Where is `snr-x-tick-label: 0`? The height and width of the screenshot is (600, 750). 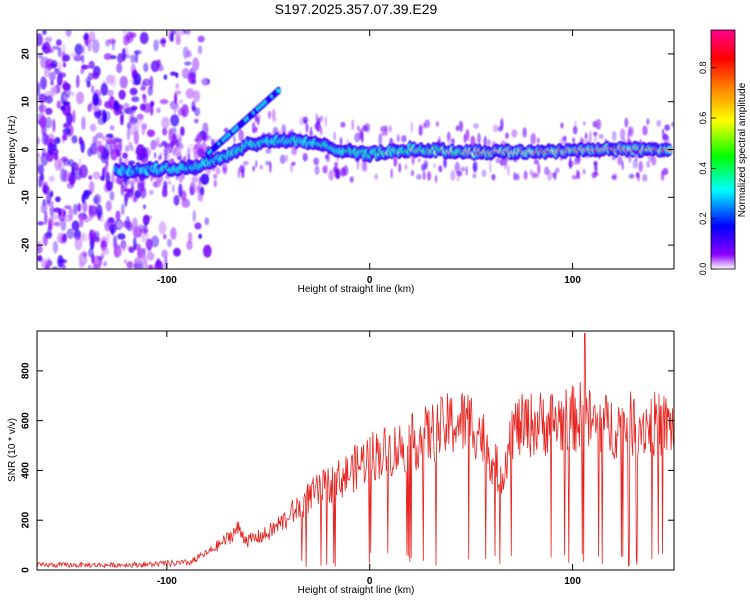
snr-x-tick-label: 0 is located at coordinates (370, 581).